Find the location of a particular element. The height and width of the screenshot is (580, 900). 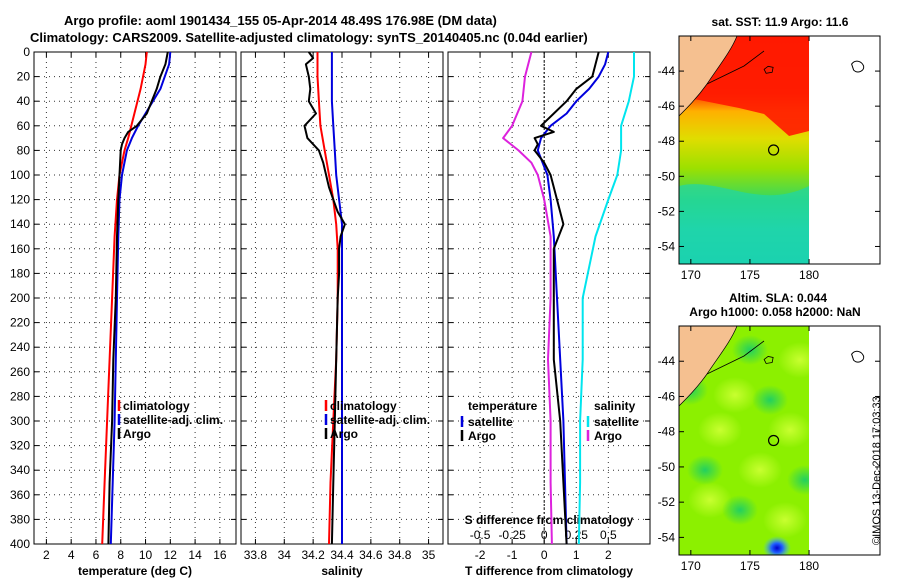

s-tick-label: 0.25 is located at coordinates (577, 535).